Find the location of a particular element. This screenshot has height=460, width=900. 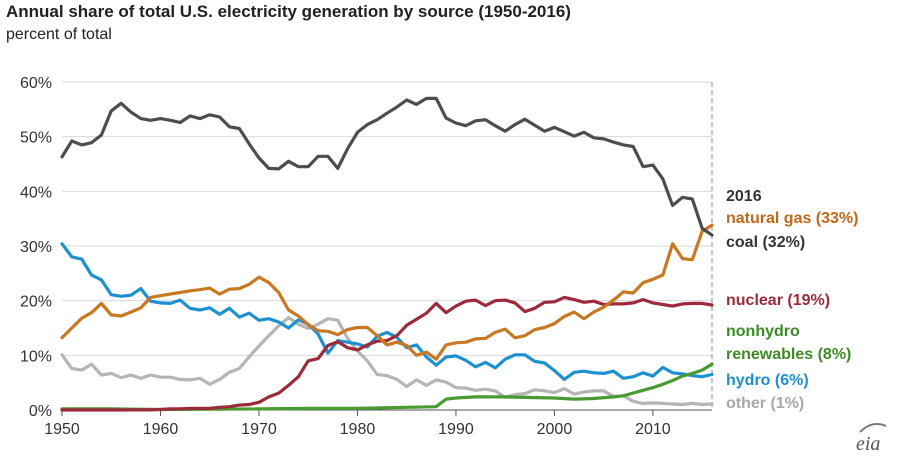

series-line-other is located at coordinates (387, 361).